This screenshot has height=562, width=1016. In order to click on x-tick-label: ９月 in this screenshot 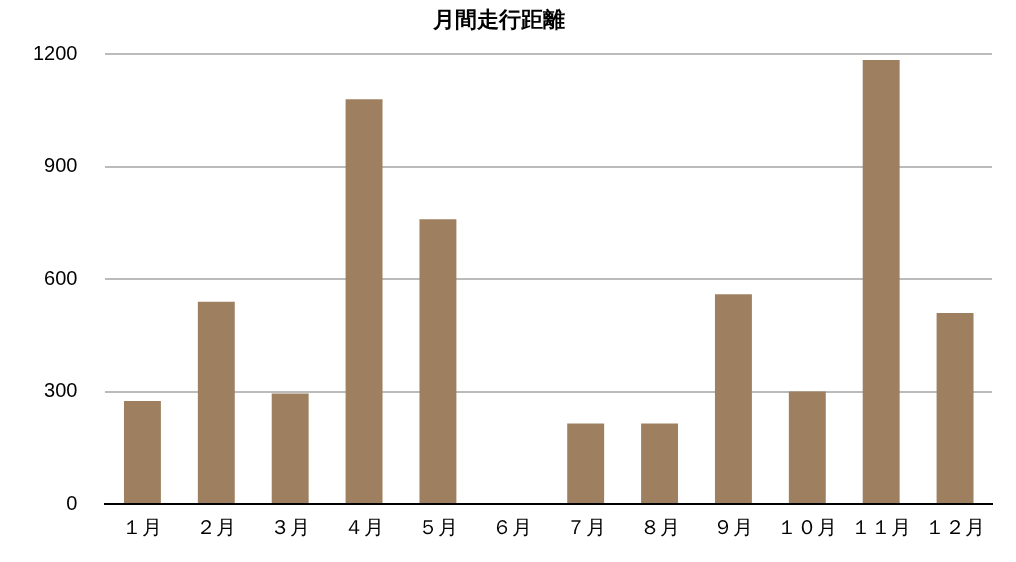, I will do `click(733, 526)`.